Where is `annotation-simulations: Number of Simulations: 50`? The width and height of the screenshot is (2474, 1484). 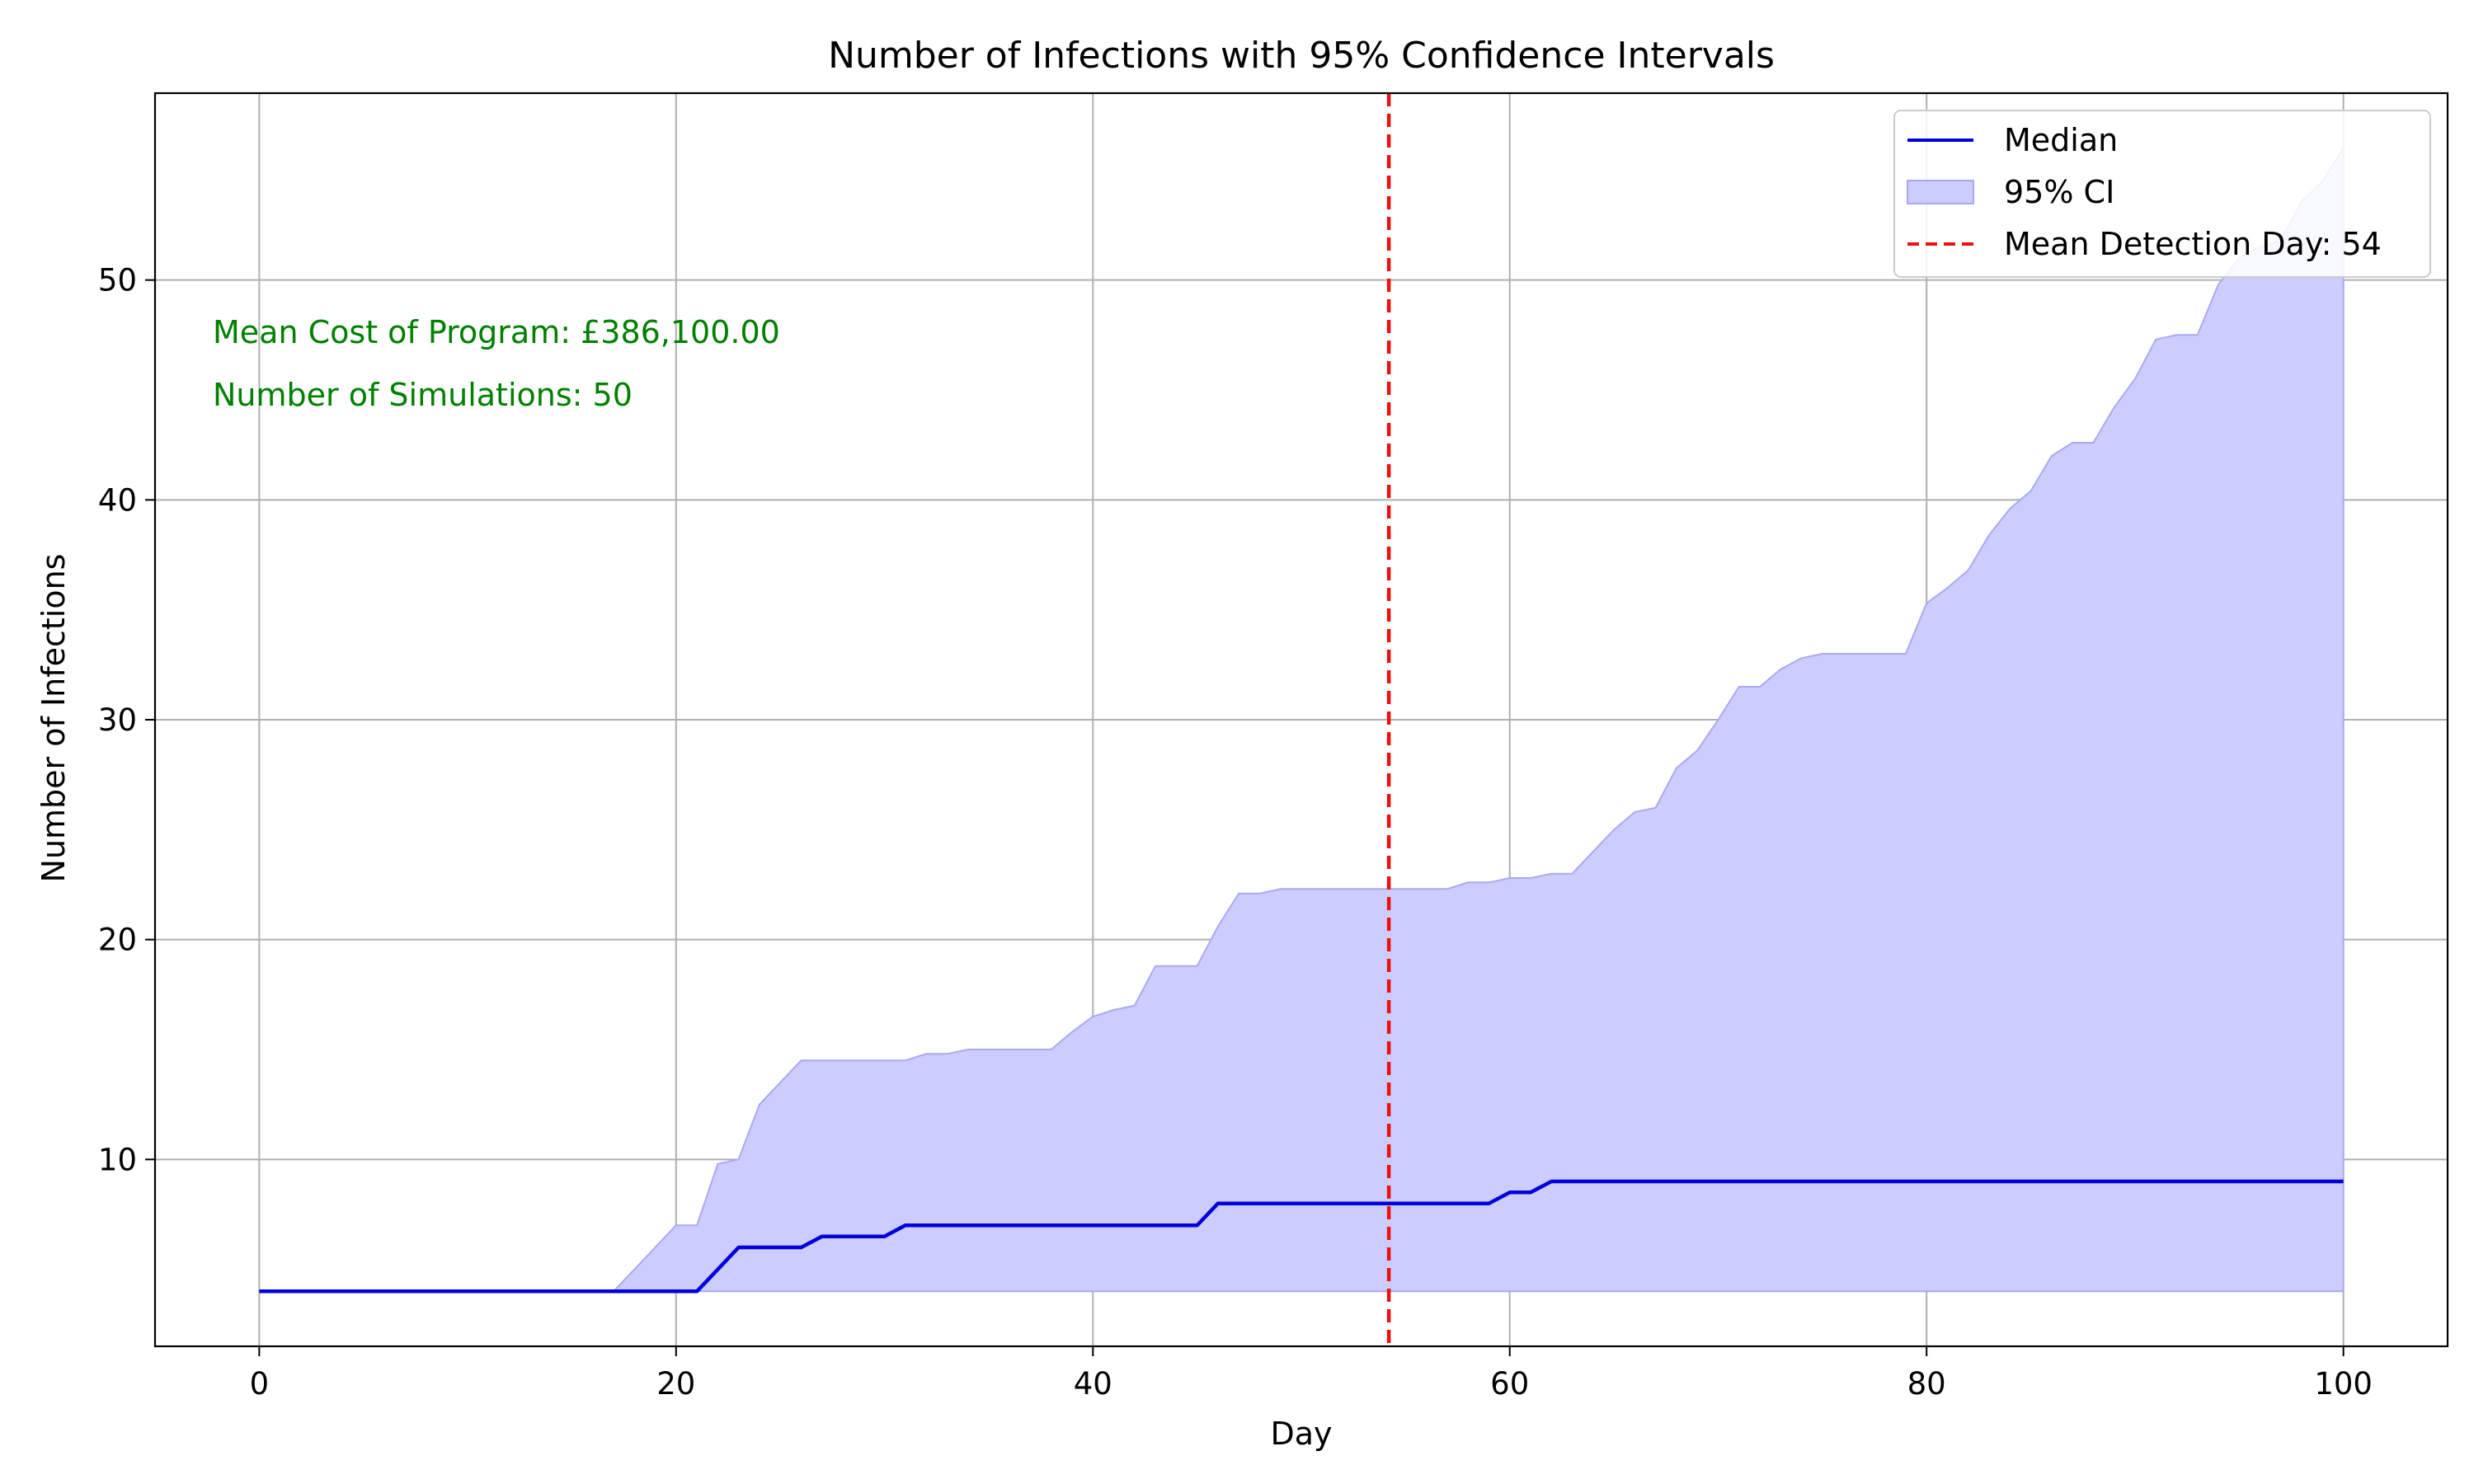 annotation-simulations: Number of Simulations: 50 is located at coordinates (423, 395).